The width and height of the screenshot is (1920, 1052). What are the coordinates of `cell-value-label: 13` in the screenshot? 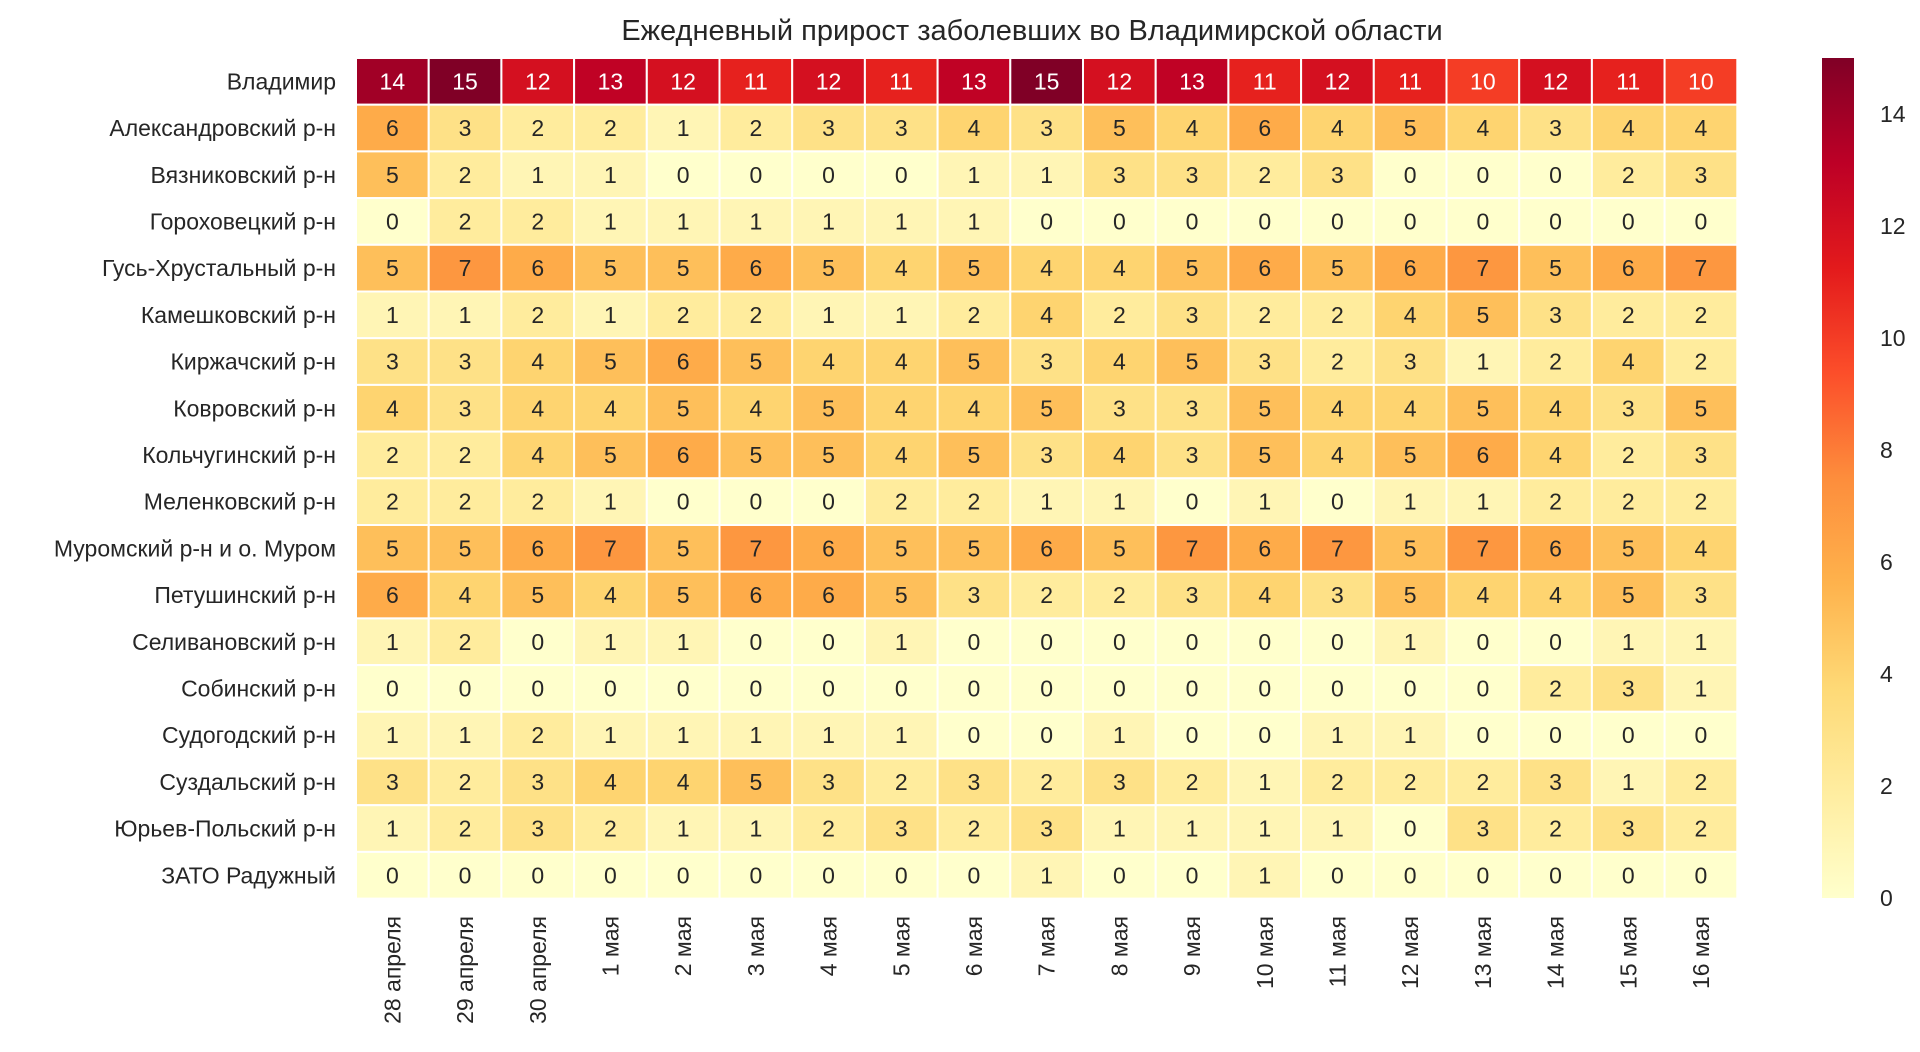 It's located at (974, 81).